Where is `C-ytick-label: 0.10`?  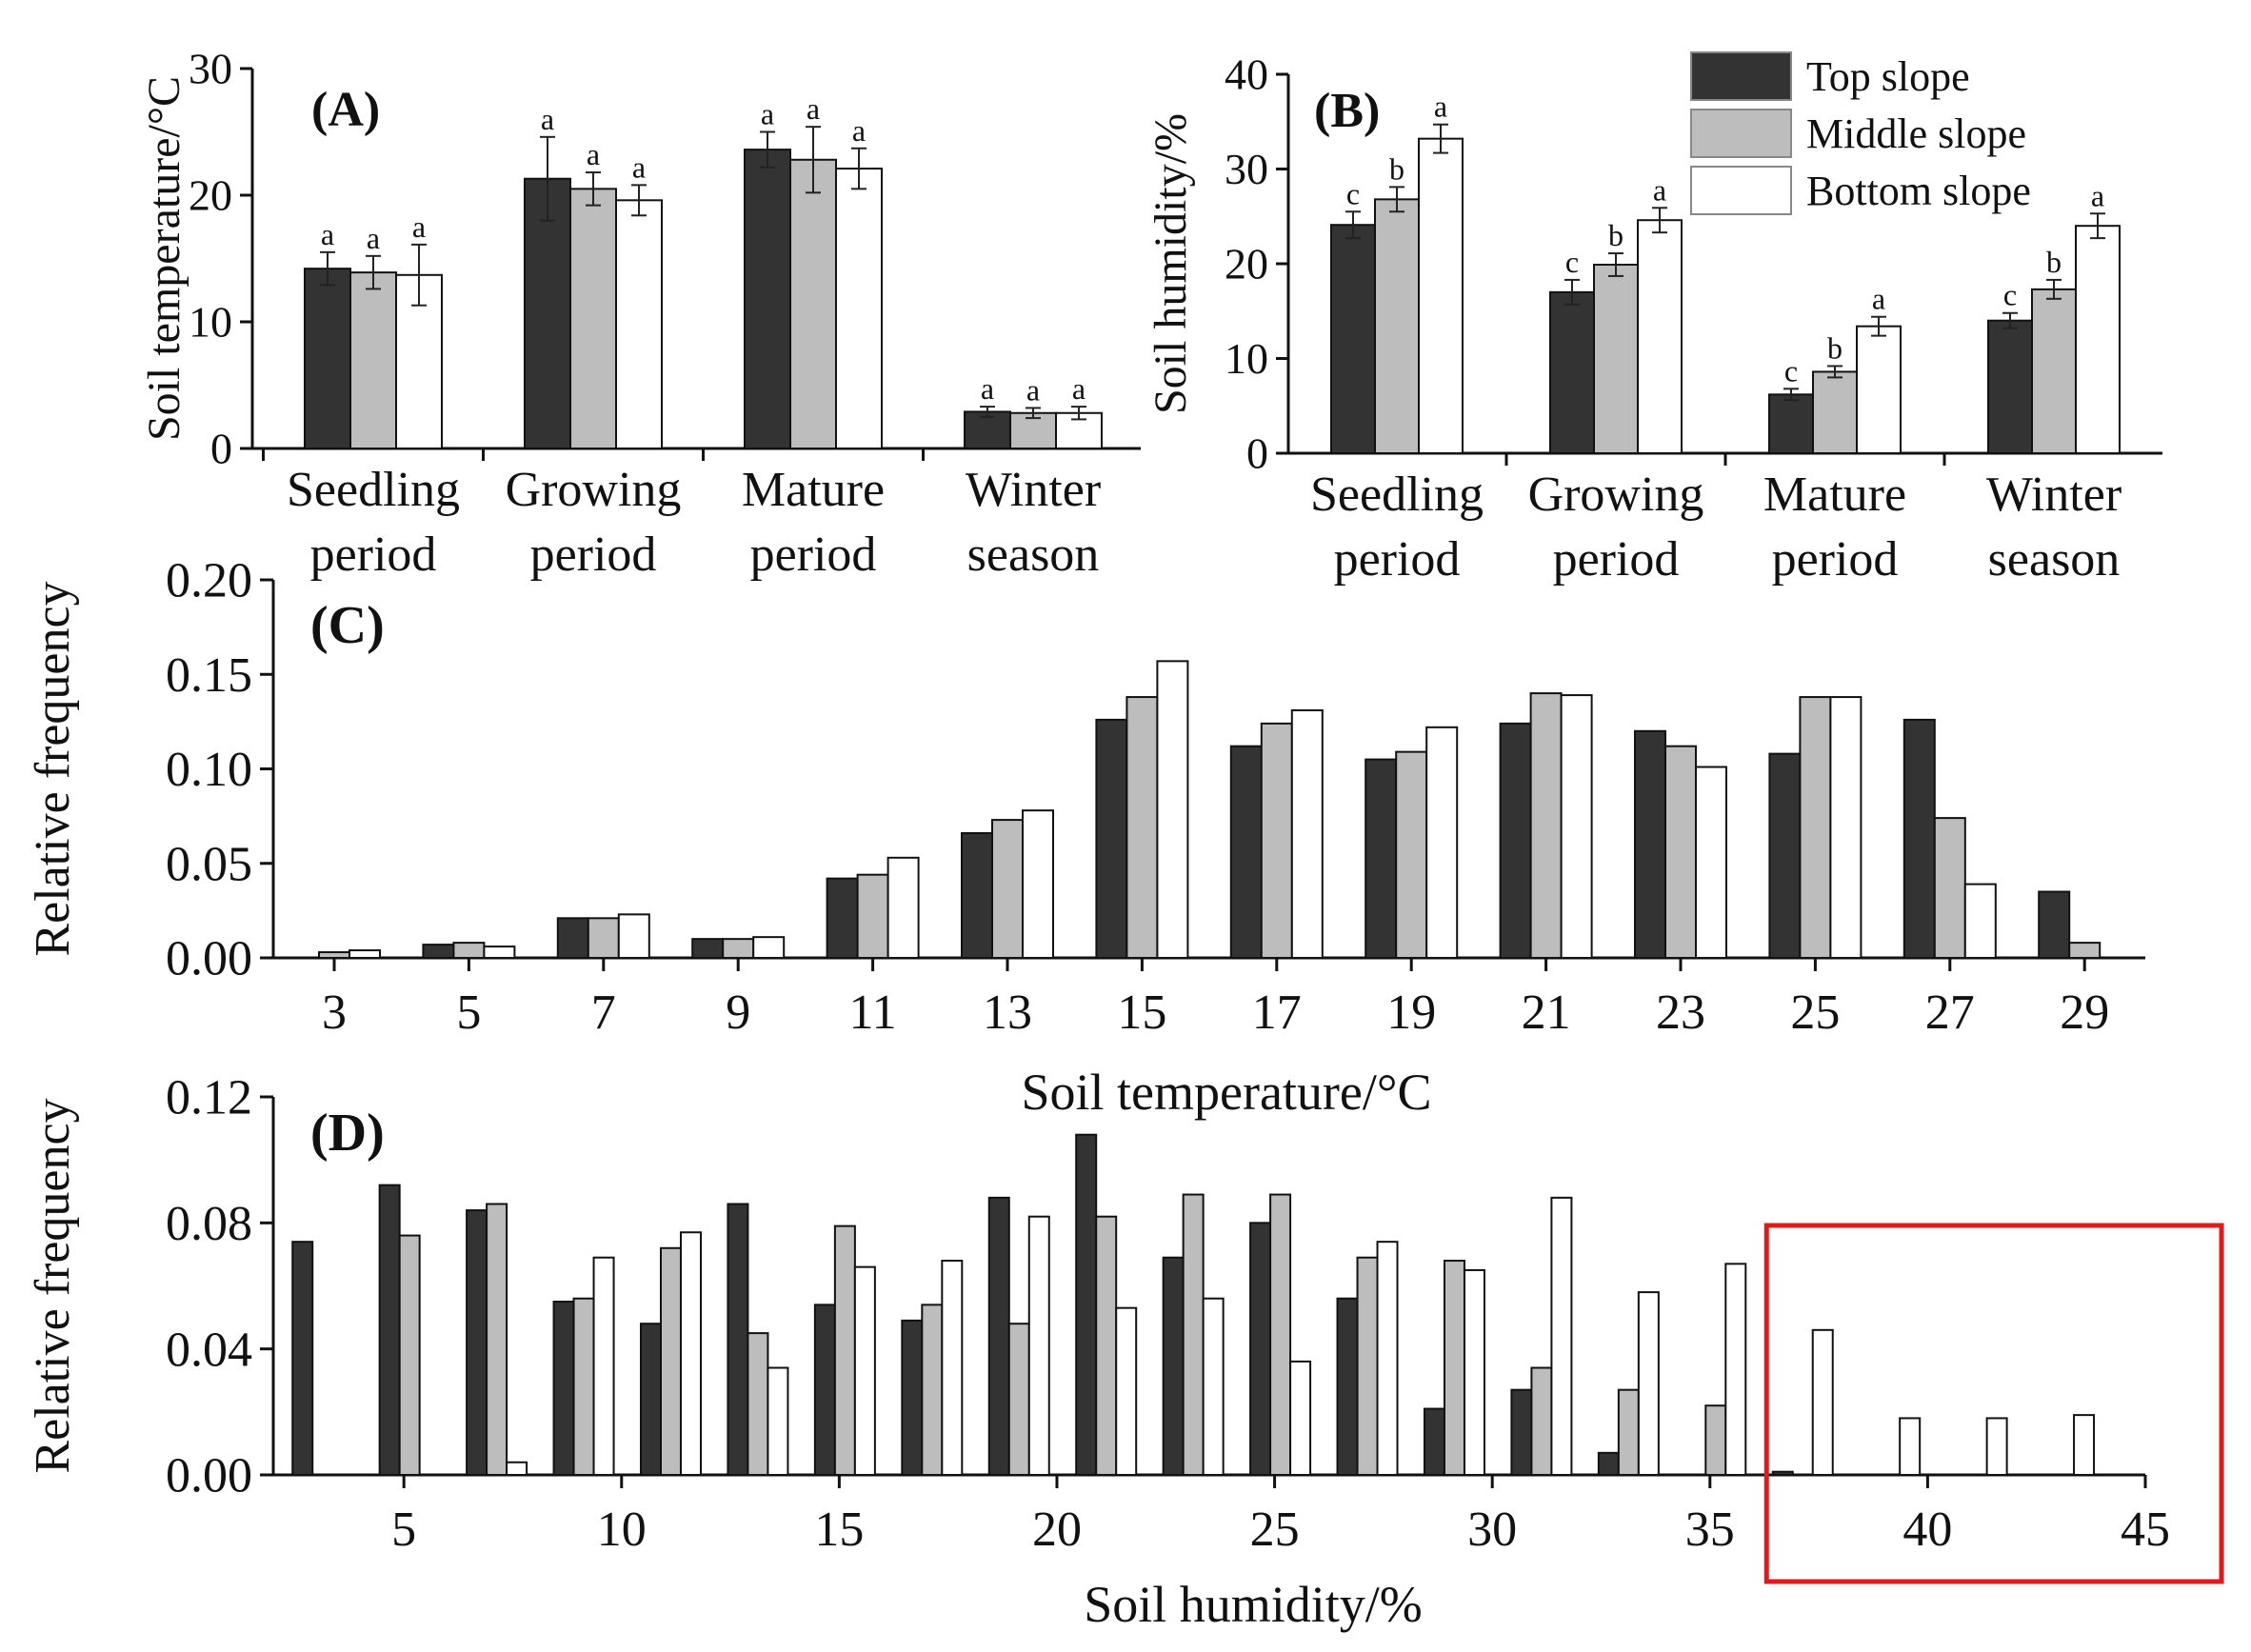
C-ytick-label: 0.10 is located at coordinates (209, 770).